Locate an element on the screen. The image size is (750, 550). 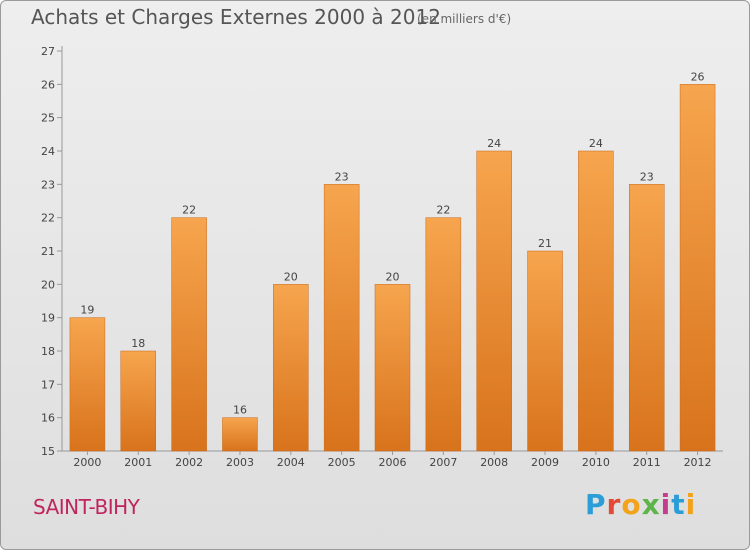
y-tick-label: 22 is located at coordinates (48, 218).